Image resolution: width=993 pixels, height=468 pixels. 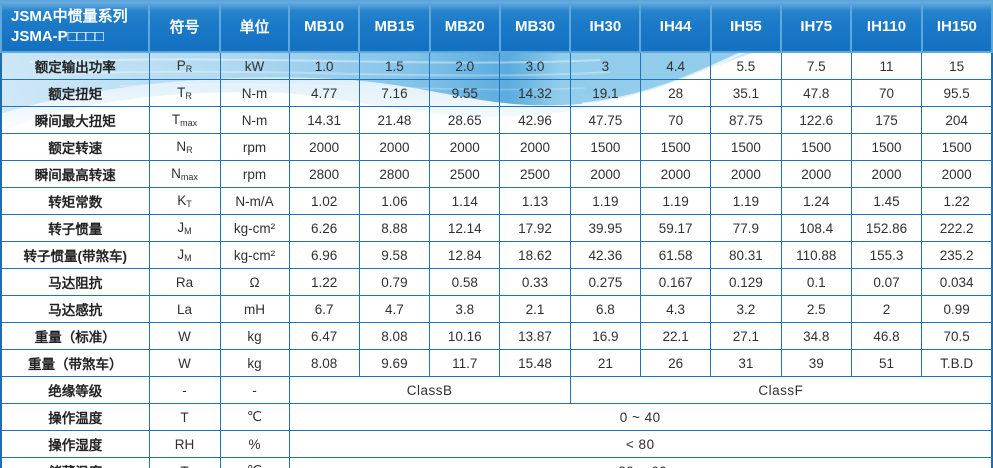 What do you see at coordinates (465, 282) in the screenshot?
I see `value-cell: 0.58` at bounding box center [465, 282].